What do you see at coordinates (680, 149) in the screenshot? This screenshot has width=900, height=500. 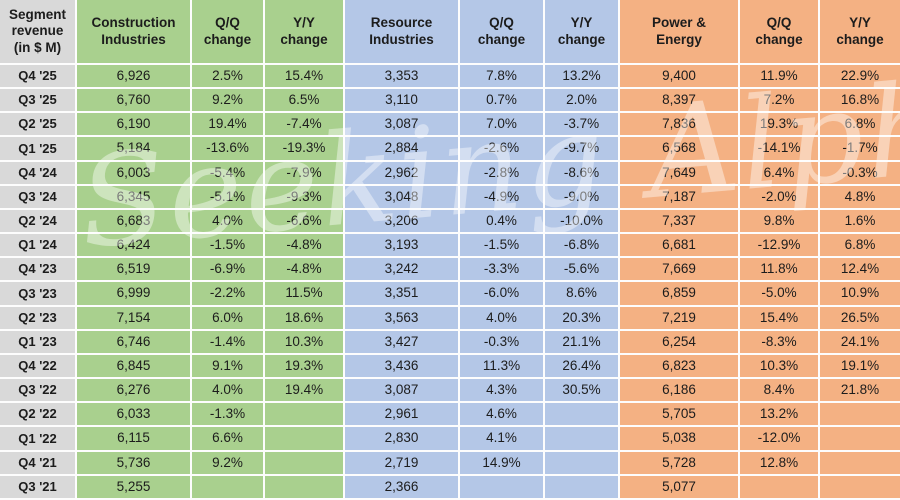 I see `revenue-cell: 6,568` at bounding box center [680, 149].